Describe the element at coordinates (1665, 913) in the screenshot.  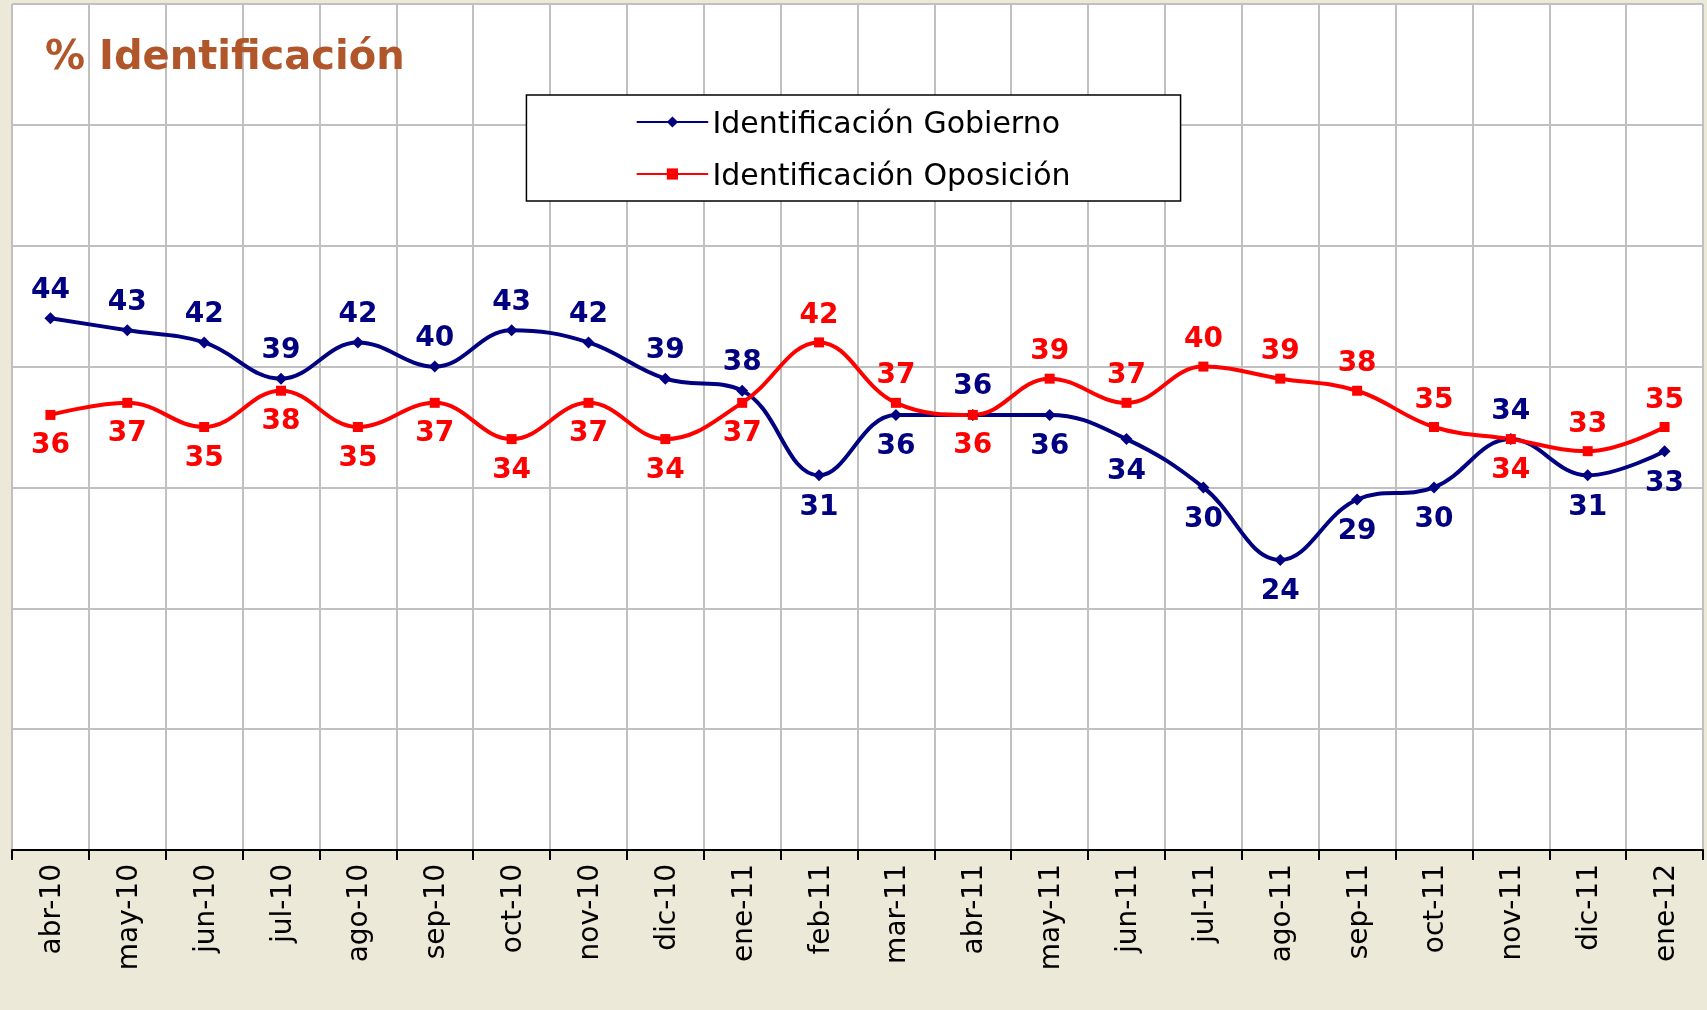
I see `x-tick-label: ene-12` at that location.